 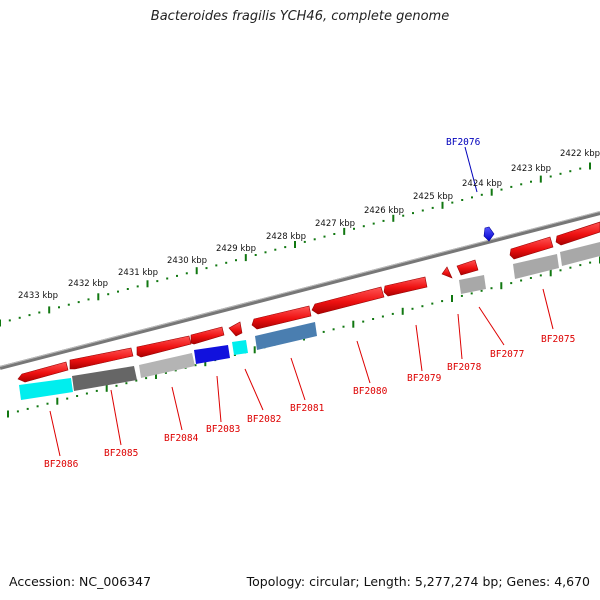 I want to click on gene-BF2086: BF2086, so click(x=48, y=415).